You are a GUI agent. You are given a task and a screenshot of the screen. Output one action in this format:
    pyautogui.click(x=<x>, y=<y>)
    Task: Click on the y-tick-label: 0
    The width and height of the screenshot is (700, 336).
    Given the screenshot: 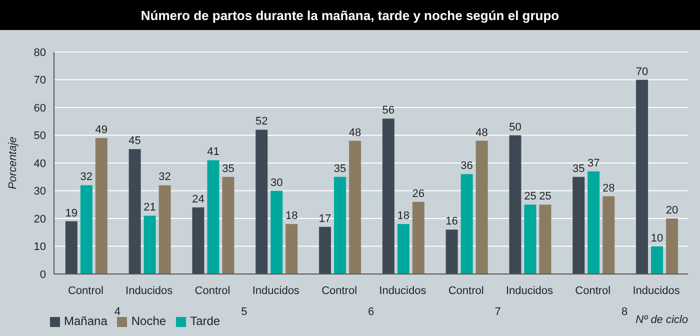 What is the action you would take?
    pyautogui.click(x=43, y=274)
    